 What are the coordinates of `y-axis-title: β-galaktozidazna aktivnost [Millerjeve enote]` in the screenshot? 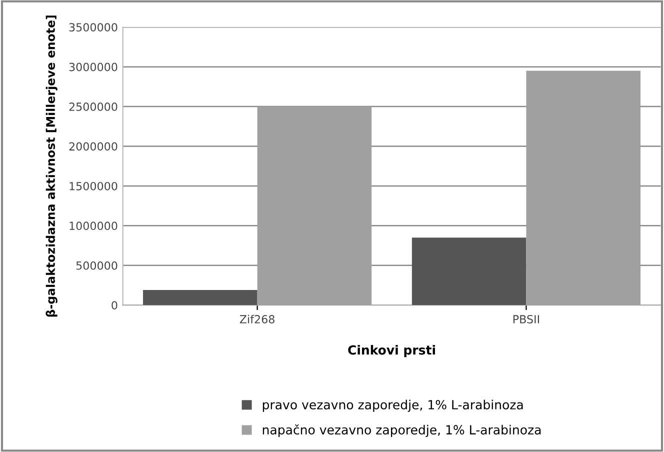 It's located at (52, 166).